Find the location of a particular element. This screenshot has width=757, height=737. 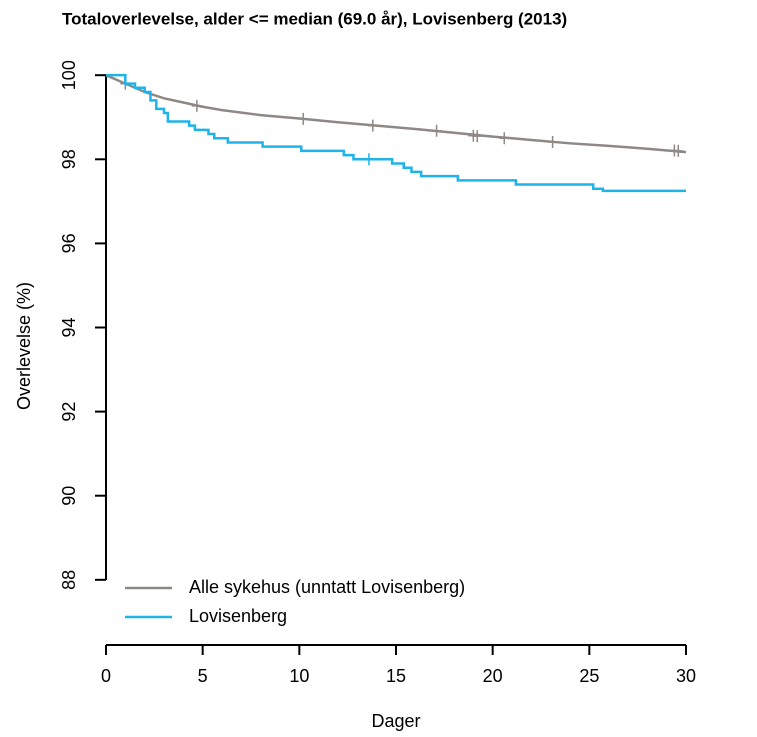

legend-label: Lovisenberg is located at coordinates (238, 616).